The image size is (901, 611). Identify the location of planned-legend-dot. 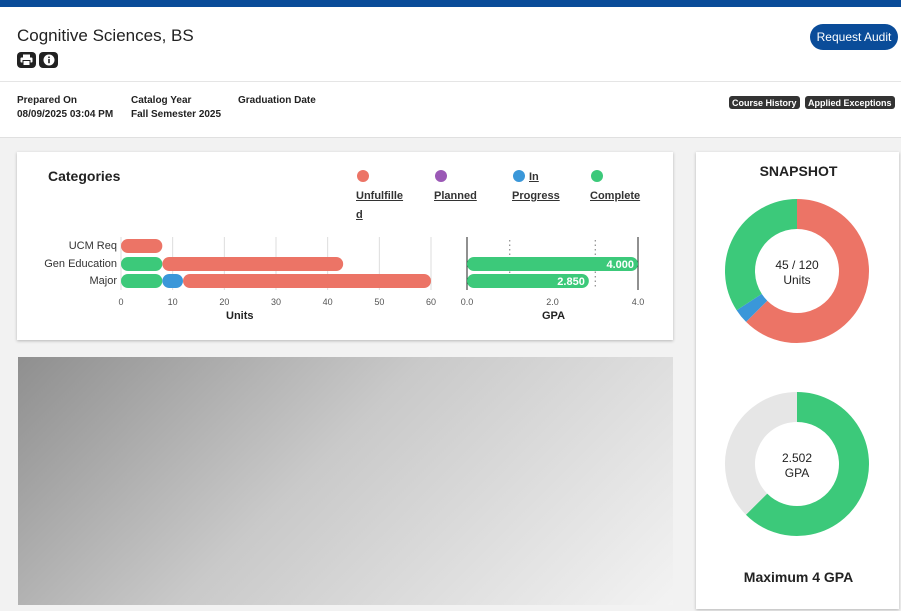
(441, 176).